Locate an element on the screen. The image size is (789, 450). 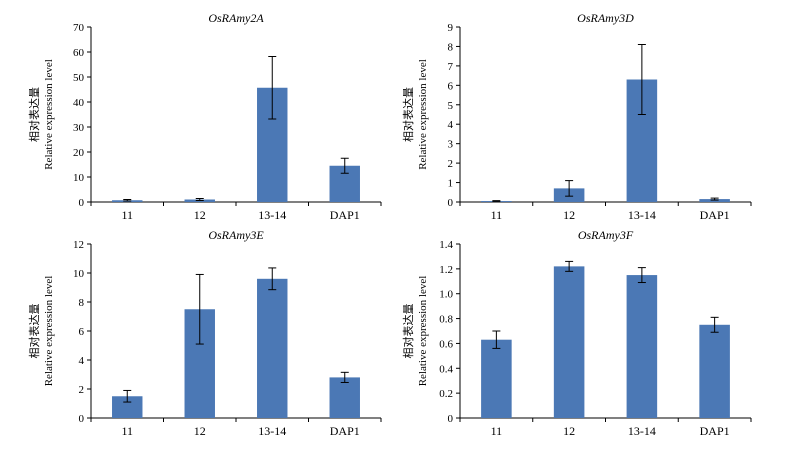
chart-title: OsRAmy3E is located at coordinates (236, 235).